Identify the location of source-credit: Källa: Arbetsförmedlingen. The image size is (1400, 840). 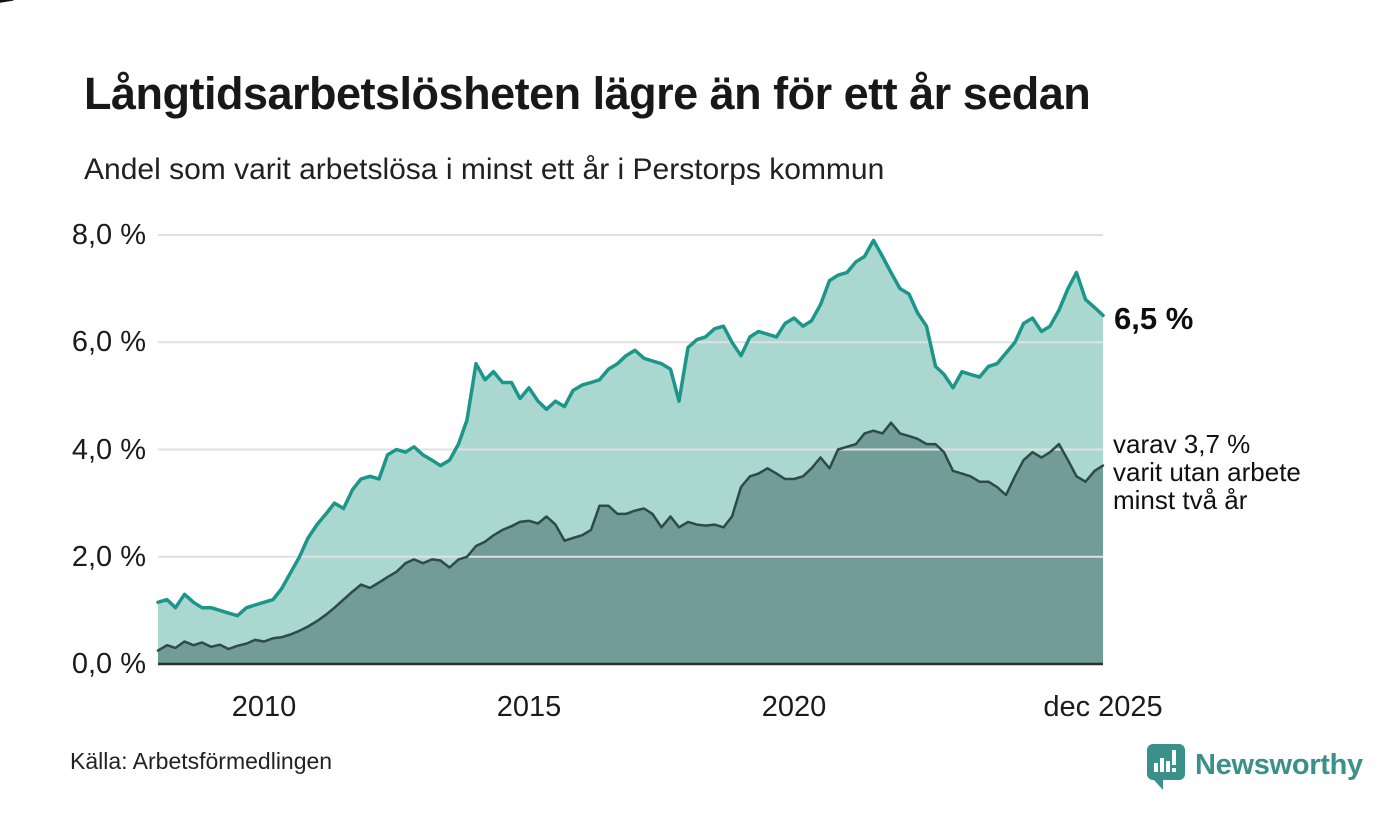
(201, 761).